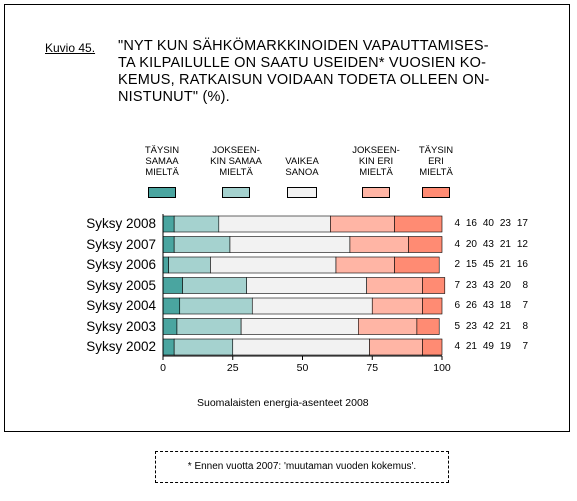  I want to click on value-row: 7 23 43 20 8, so click(490, 285).